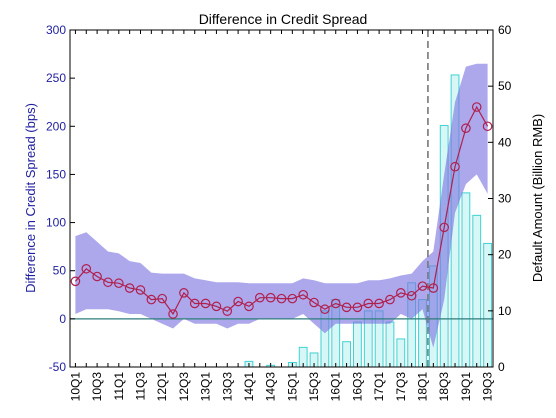  Describe the element at coordinates (249, 387) in the screenshot. I see `x-tick-label: 14Q1` at that location.